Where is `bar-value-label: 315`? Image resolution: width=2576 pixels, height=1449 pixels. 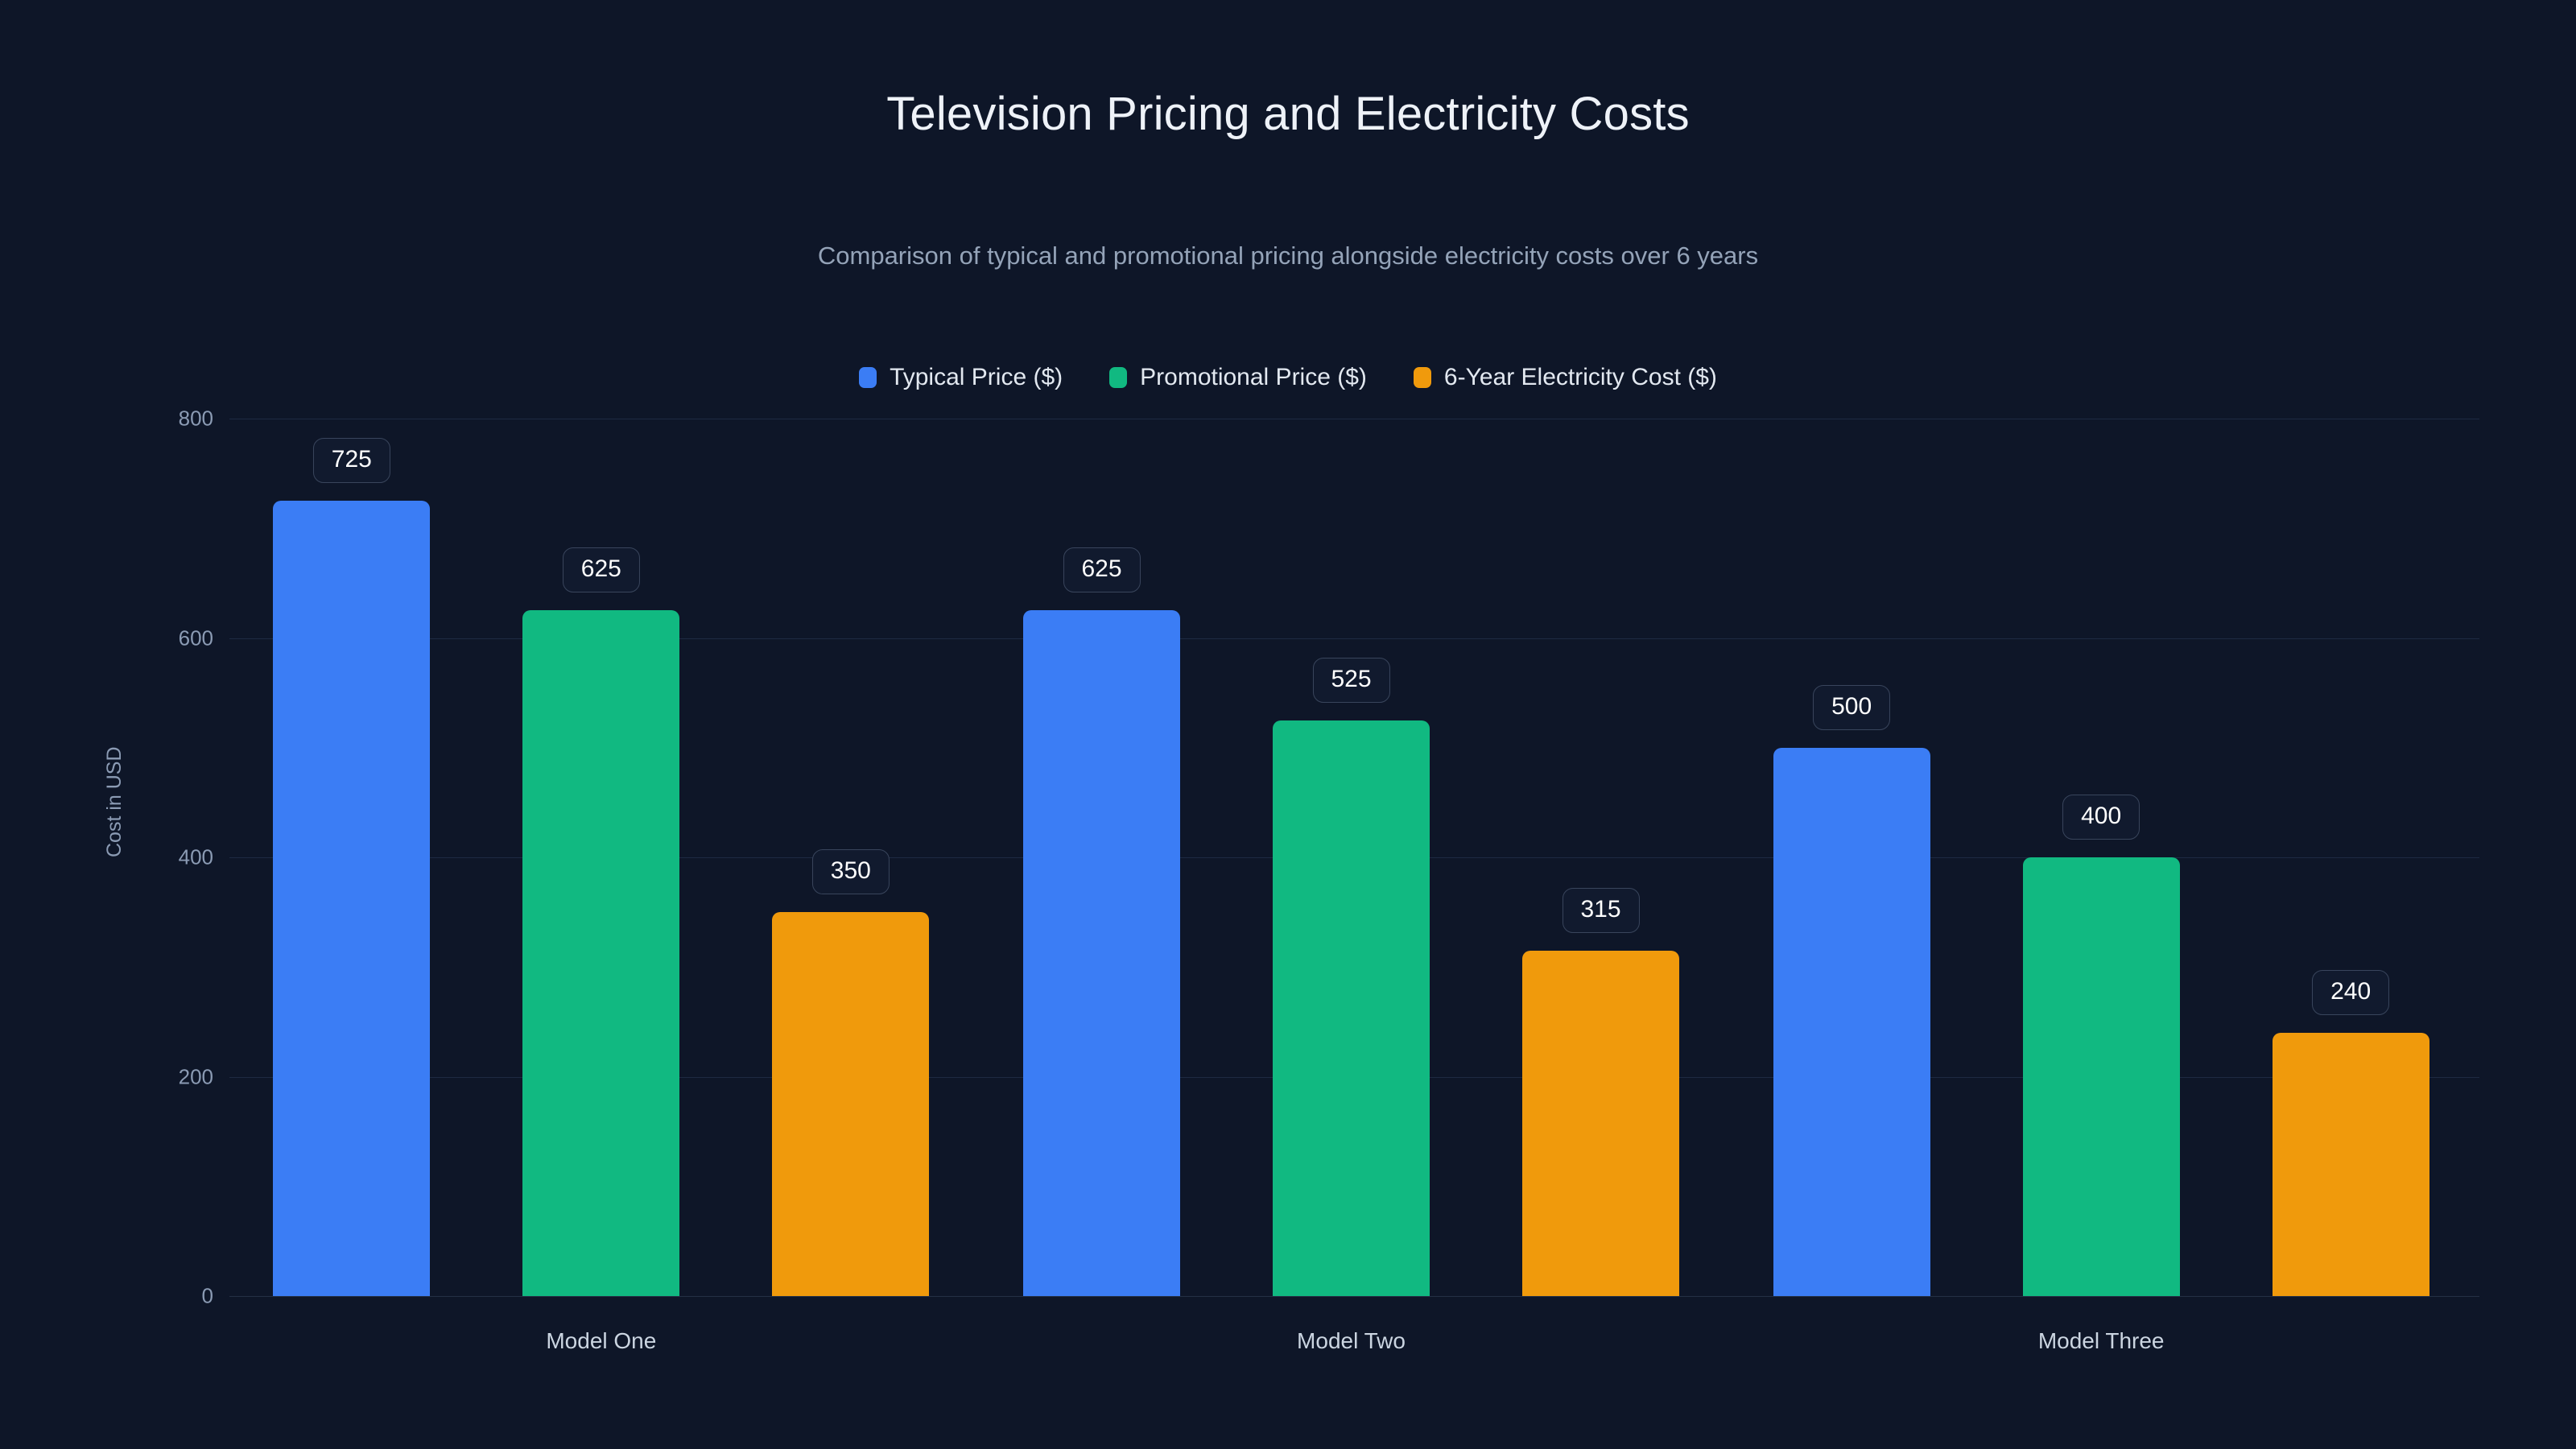 bar-value-label: 315 is located at coordinates (1601, 910).